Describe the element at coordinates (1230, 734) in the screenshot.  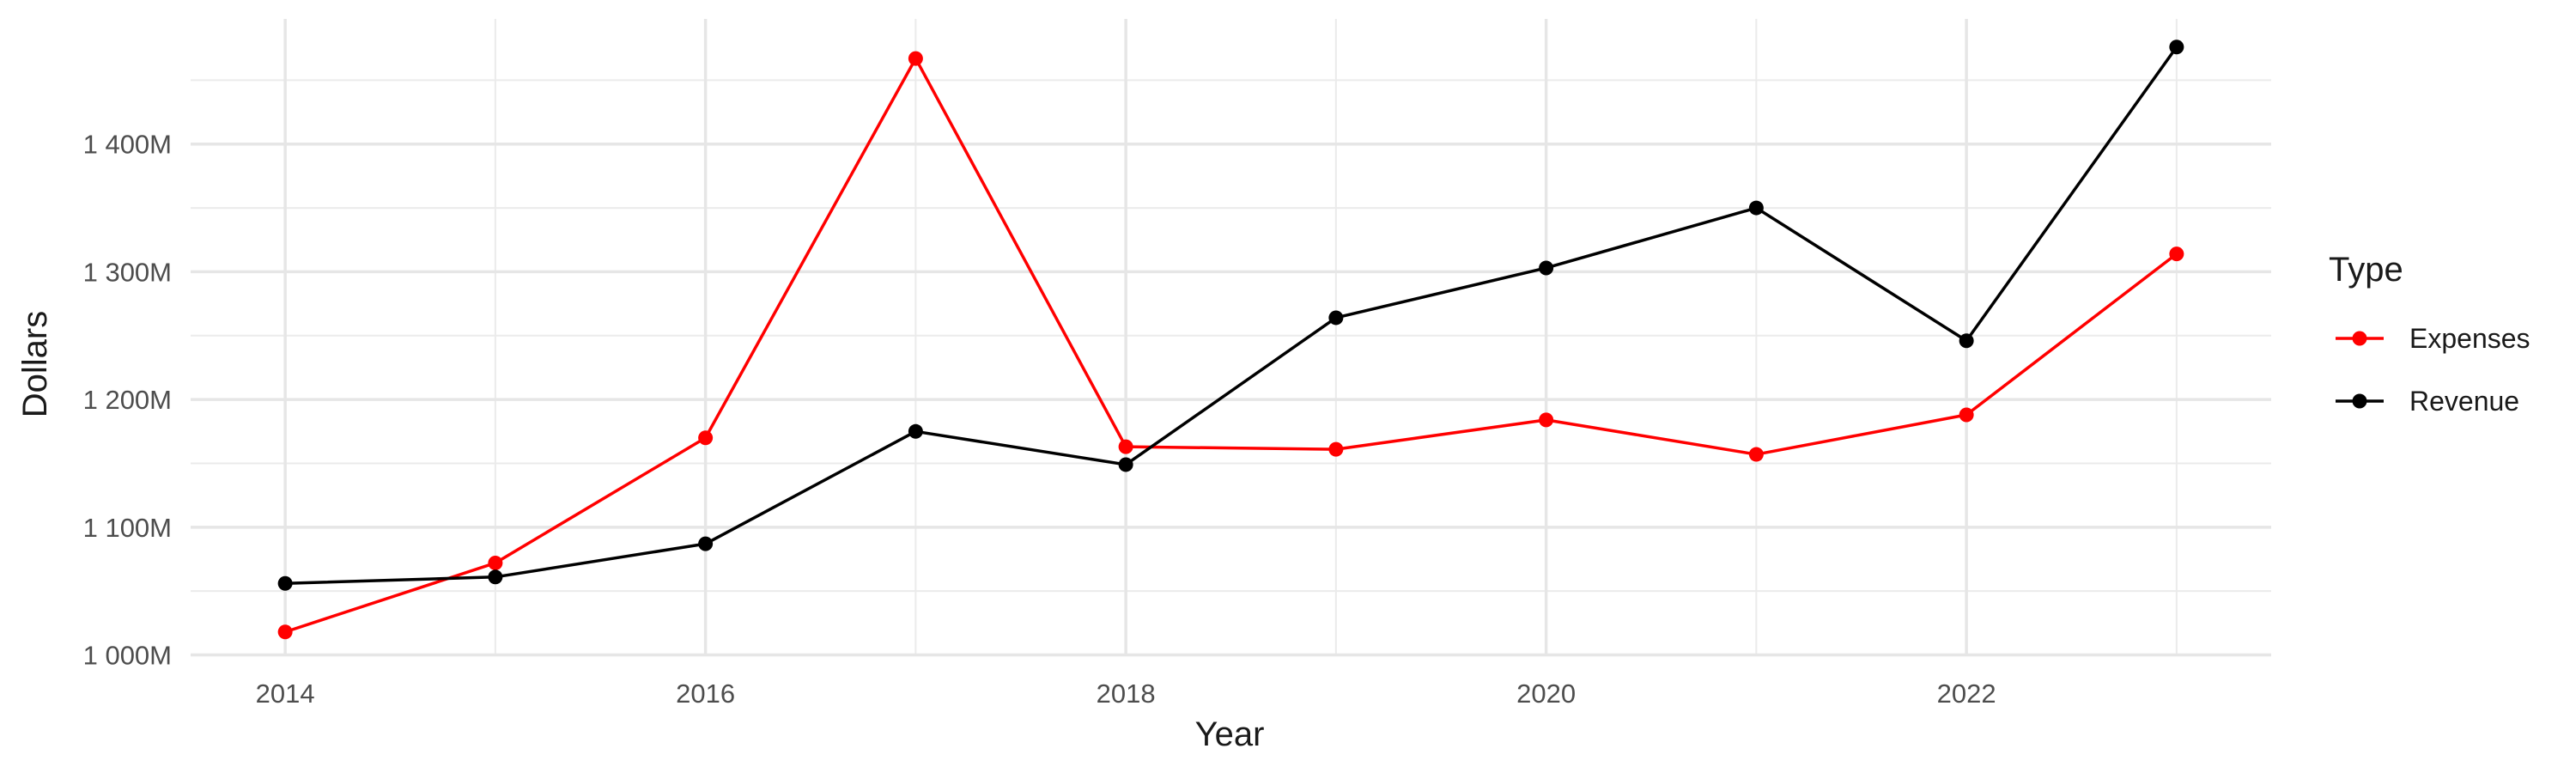
I see `x-axis-title: Year` at that location.